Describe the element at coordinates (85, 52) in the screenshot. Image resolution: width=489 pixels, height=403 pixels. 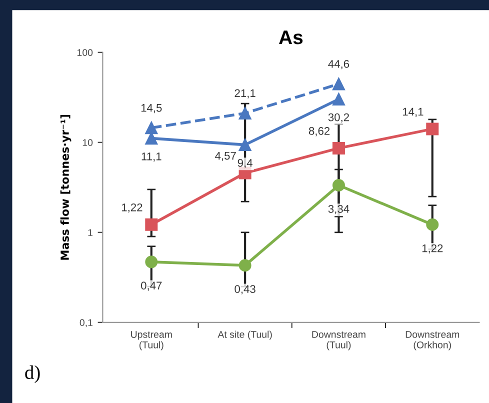
I see `y-tick-label: 100` at that location.